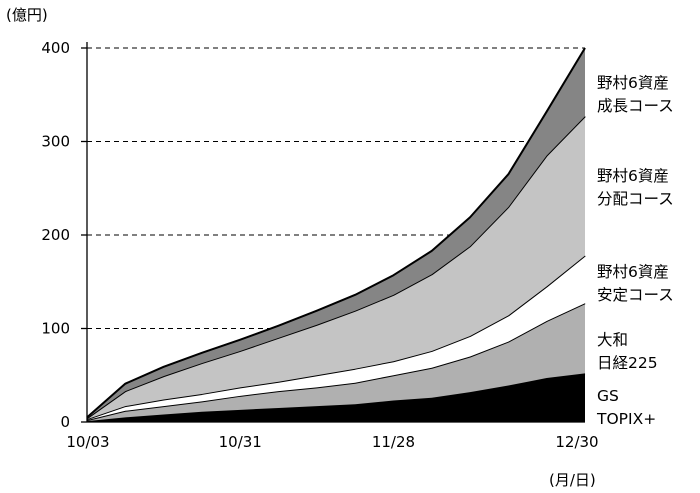  Describe the element at coordinates (635, 106) in the screenshot. I see `series-label: 成長コース` at that location.